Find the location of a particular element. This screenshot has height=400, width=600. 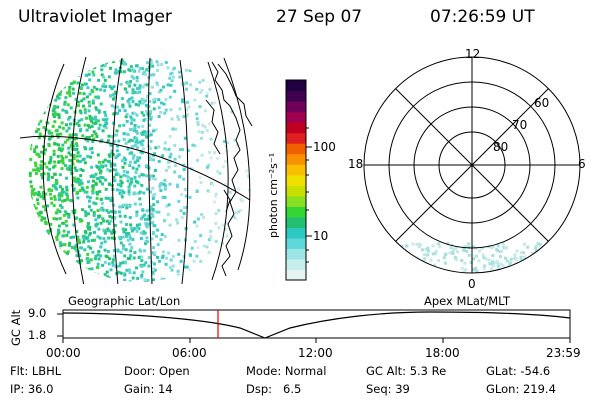

colorbar-swatch is located at coordinates (296, 254).